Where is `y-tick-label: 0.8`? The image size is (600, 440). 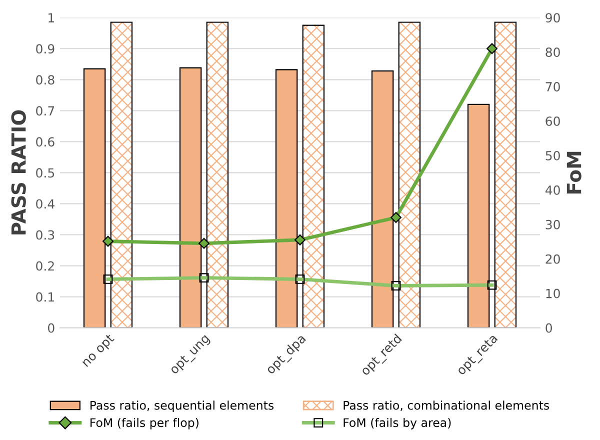 y-tick-label: 0.8 is located at coordinates (45, 80).